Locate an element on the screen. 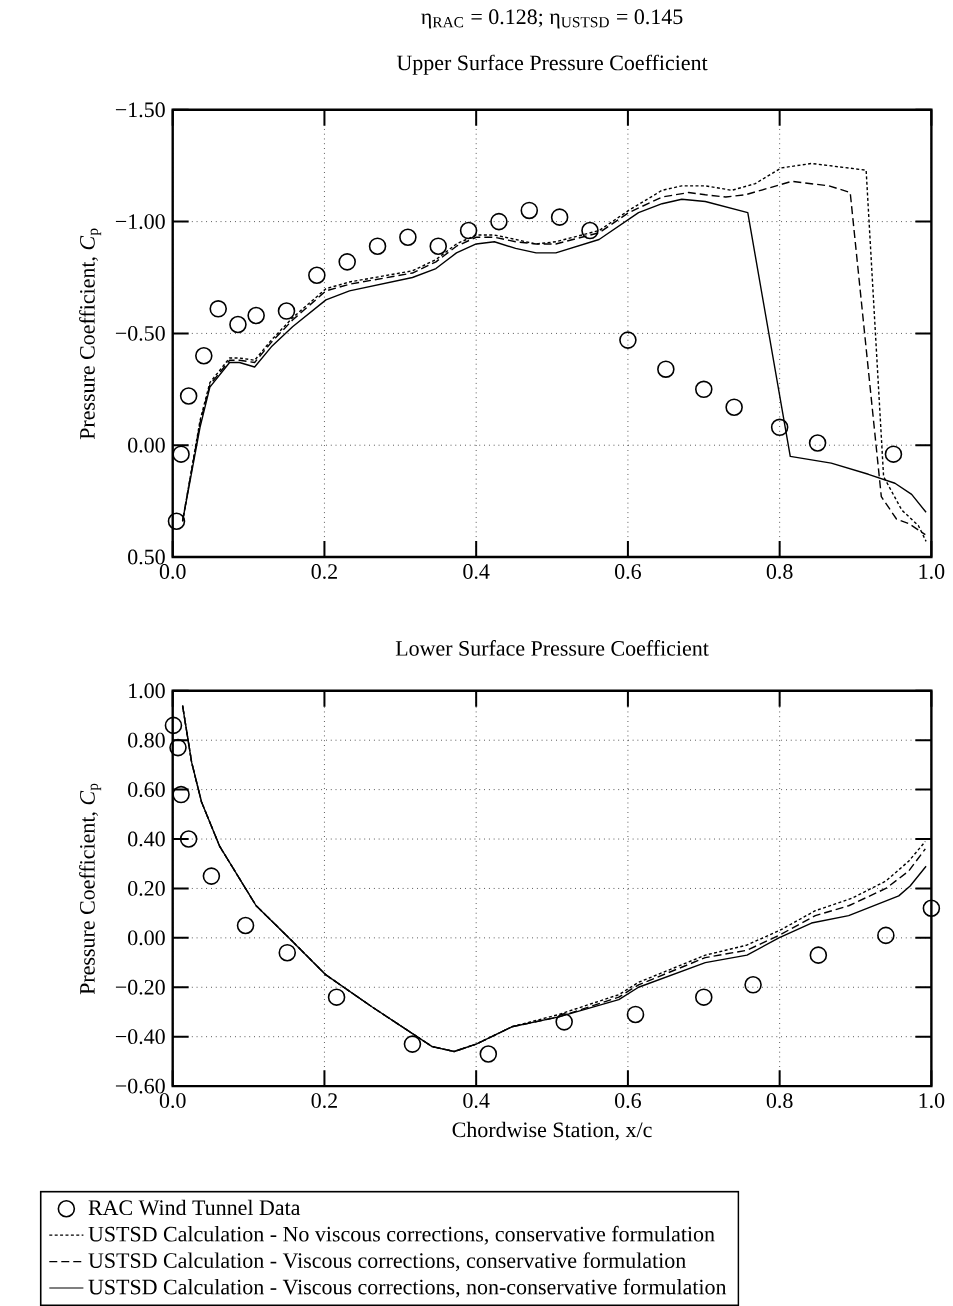 The width and height of the screenshot is (953, 1306). text: η$_{RAC}$ = 0.128; η$_{USTSD}$ = 0.145 is located at coordinates (552, 19).